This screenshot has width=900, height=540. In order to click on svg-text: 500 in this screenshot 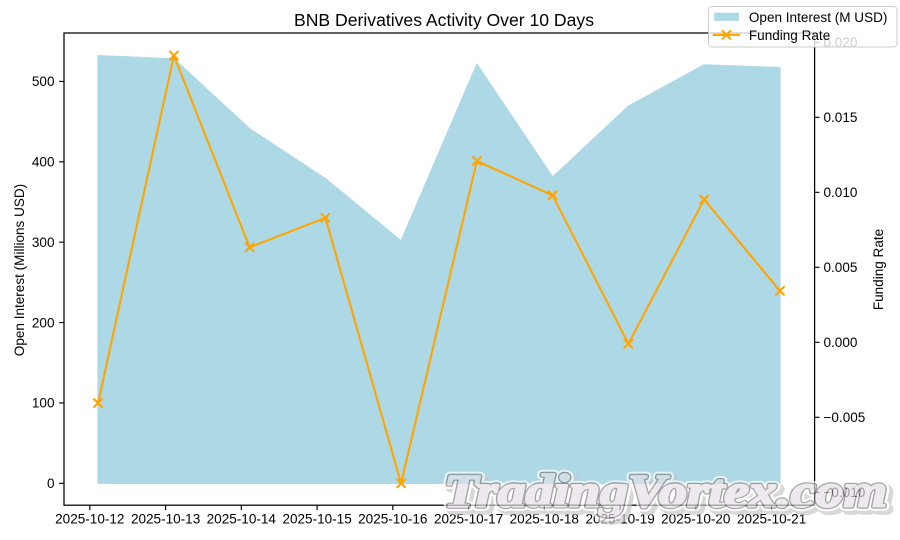, I will do `click(43, 81)`.